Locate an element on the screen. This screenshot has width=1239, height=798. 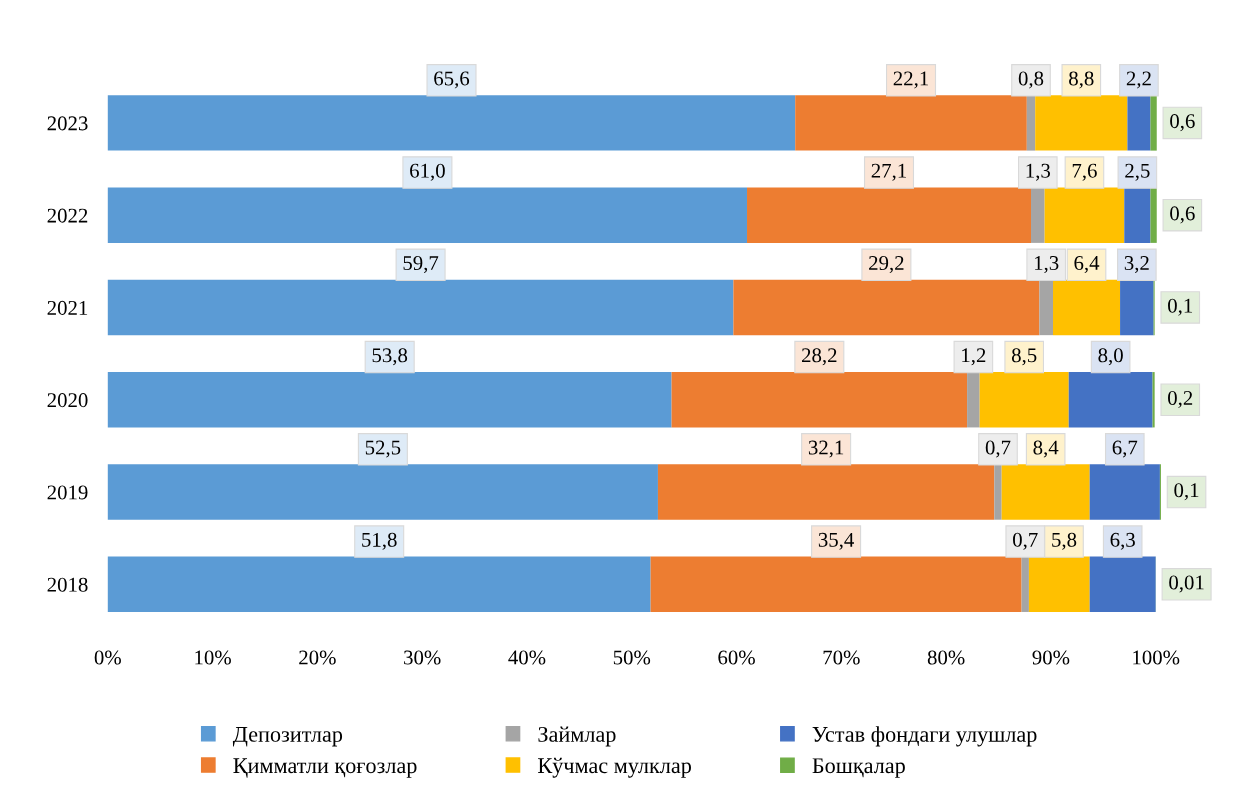
legend-label: Қимматли қоғозлар is located at coordinates (325, 768).